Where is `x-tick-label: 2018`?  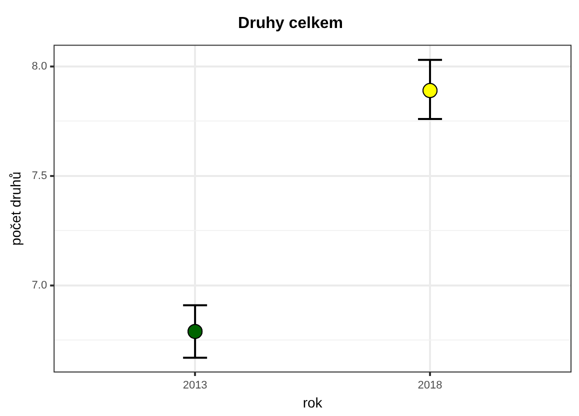 x-tick-label: 2018 is located at coordinates (430, 386).